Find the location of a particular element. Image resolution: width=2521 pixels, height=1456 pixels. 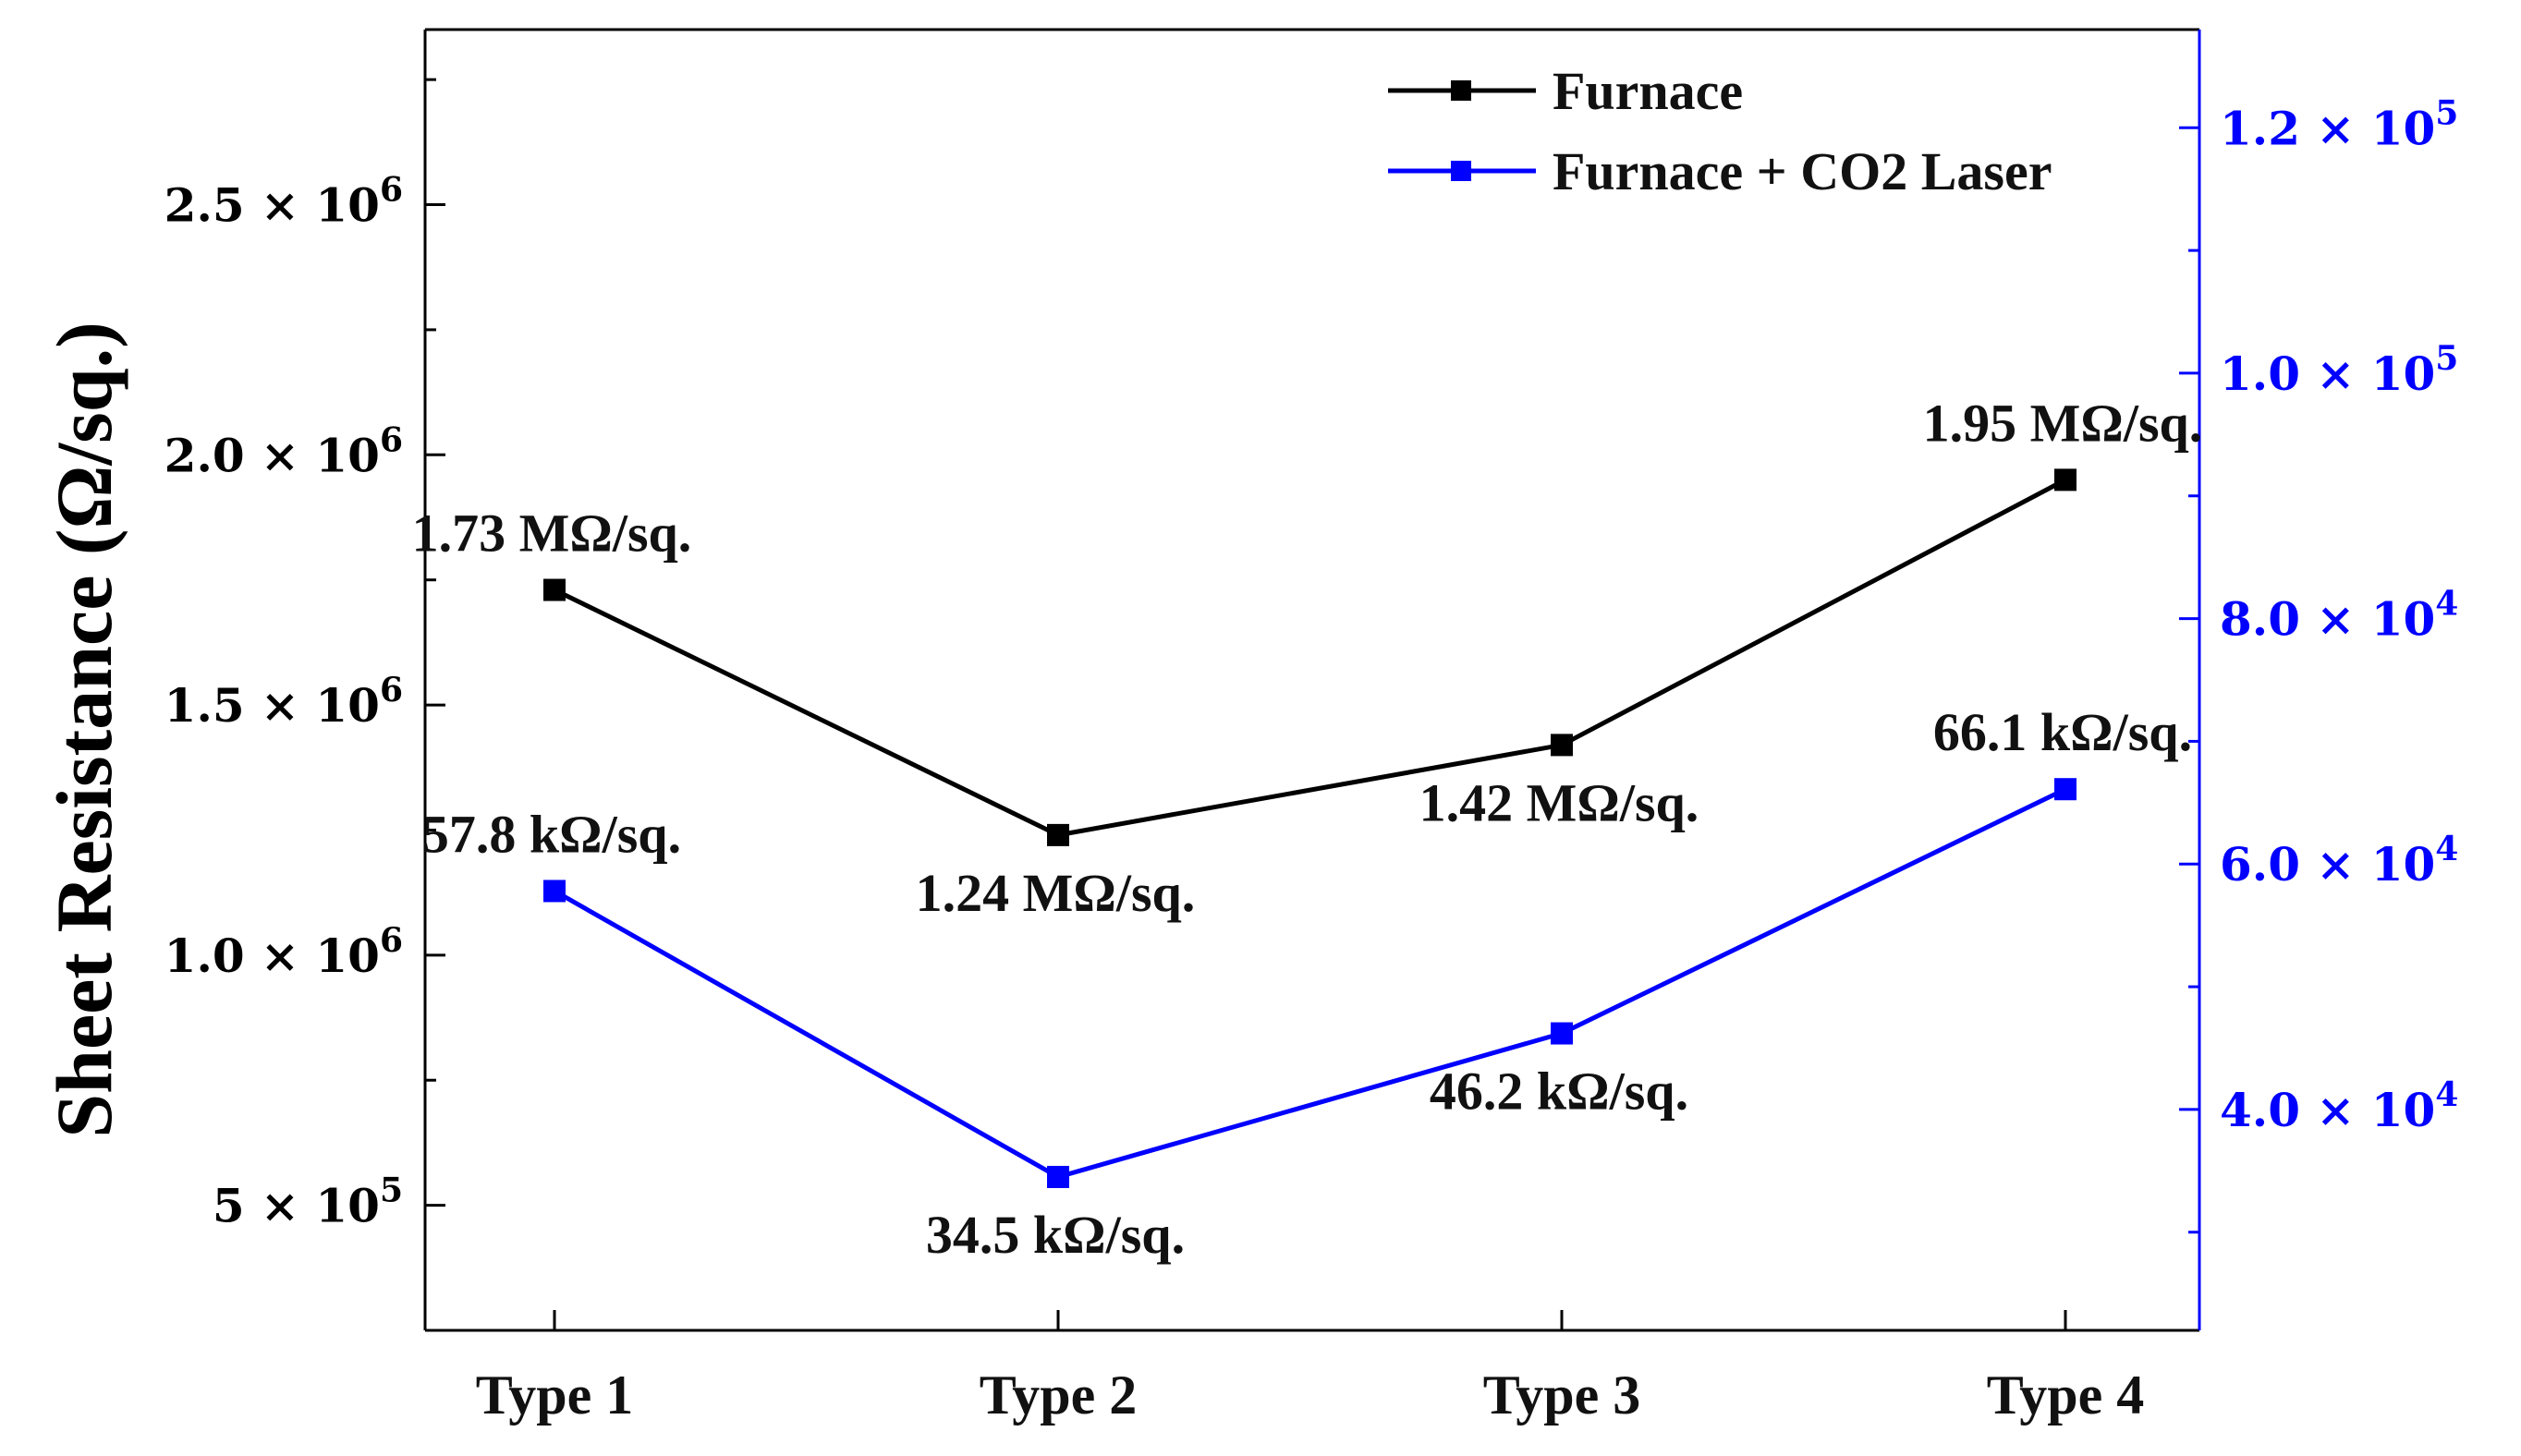

left-tick-label: 1.5 × 106 is located at coordinates (283, 702).